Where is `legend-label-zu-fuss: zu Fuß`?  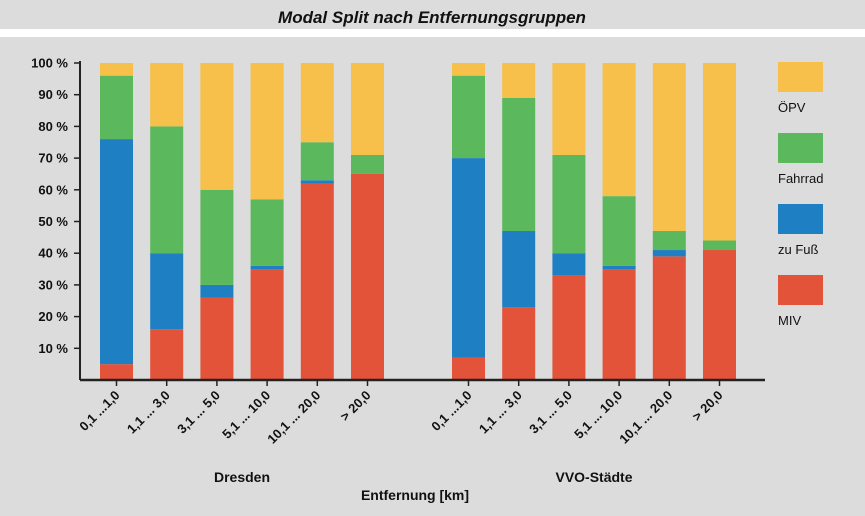 legend-label-zu-fuss: zu Fuß is located at coordinates (798, 249).